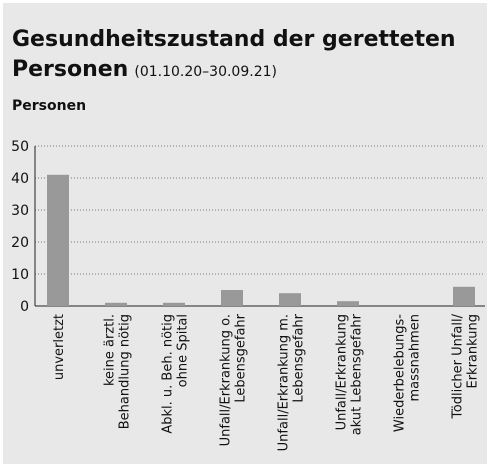  I want to click on x-tick-label-line: Wiederbelebungs-, so click(400, 373).